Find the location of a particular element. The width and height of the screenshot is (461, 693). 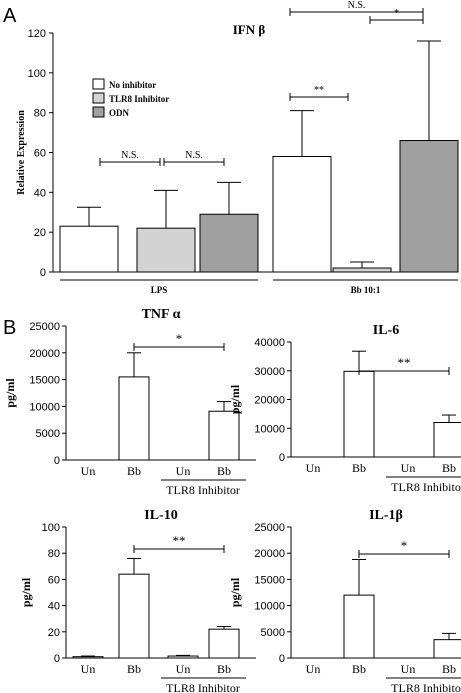

y-tick-label: 120 is located at coordinates (37, 34).